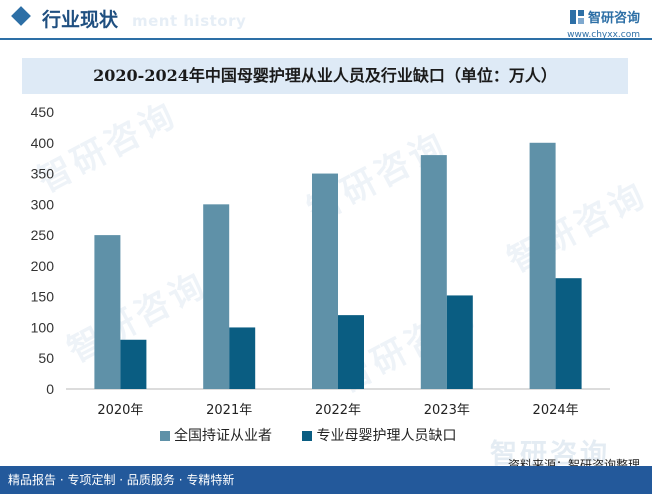 This screenshot has width=652, height=494. What do you see at coordinates (43, 235) in the screenshot?
I see `y-tick-label: 250` at bounding box center [43, 235].